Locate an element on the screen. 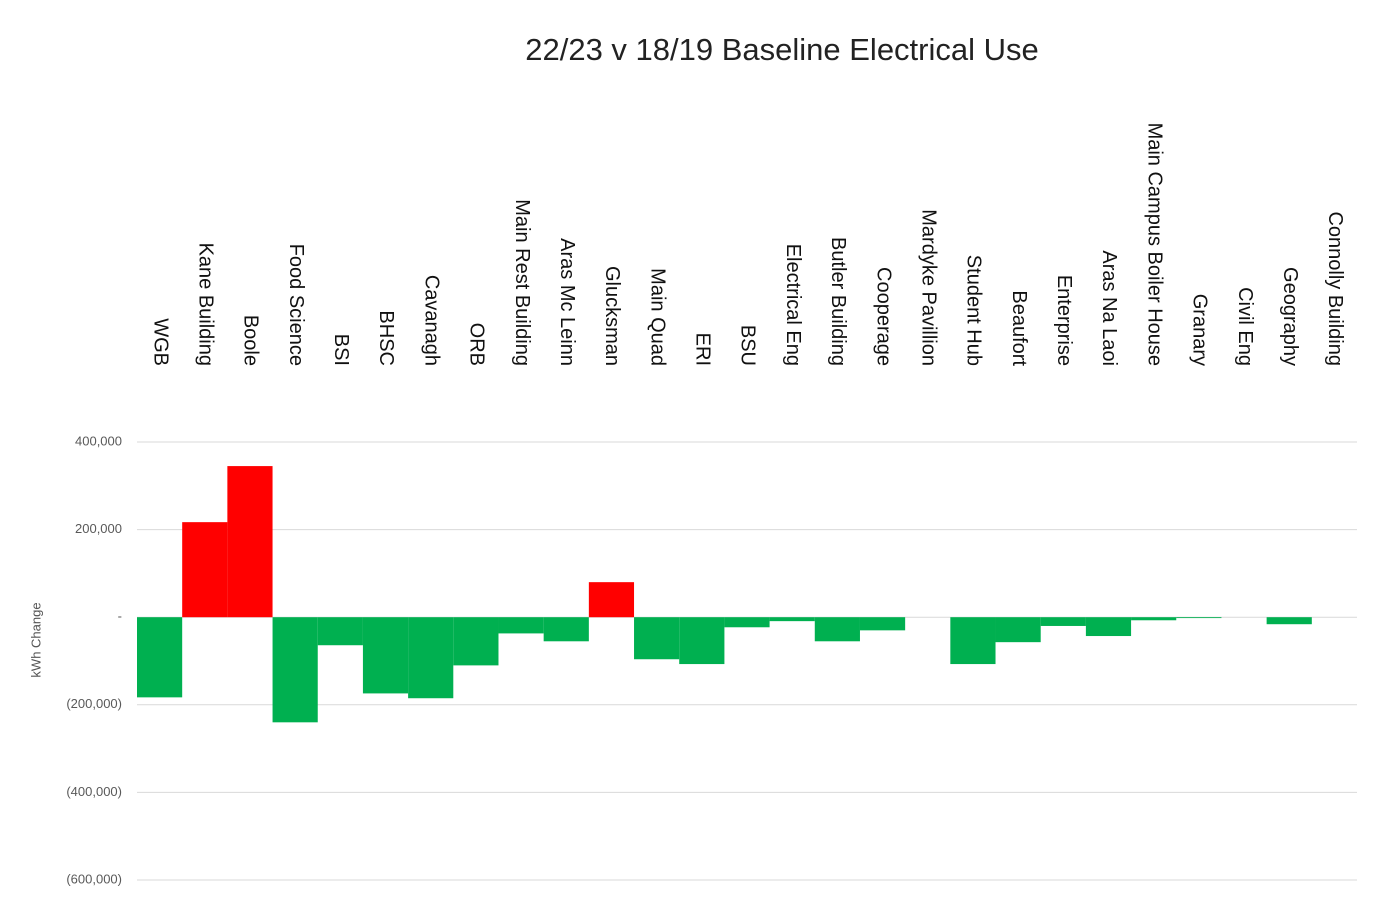  x-tick-label: BSI is located at coordinates (341, 350).